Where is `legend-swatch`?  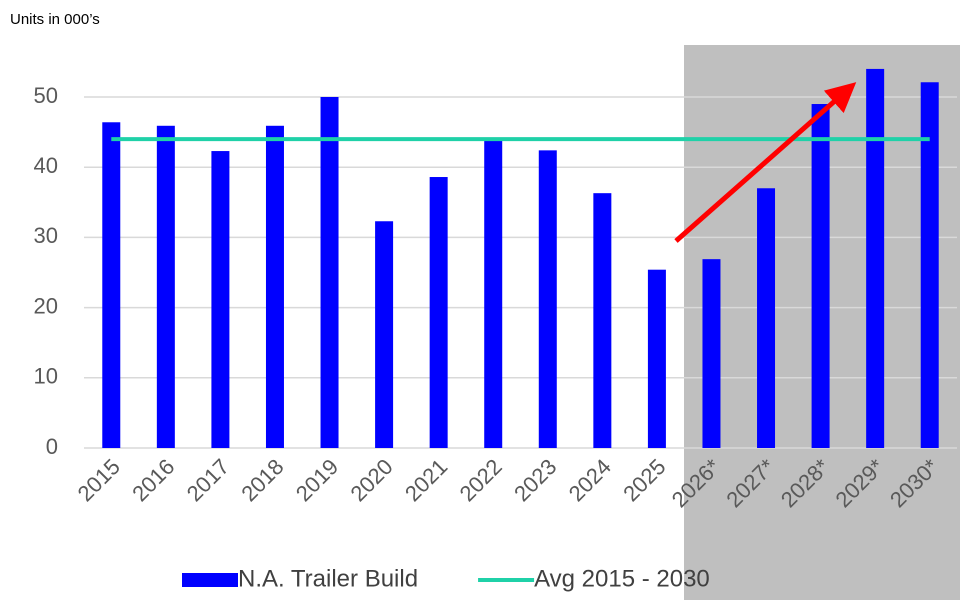 legend-swatch is located at coordinates (210, 580).